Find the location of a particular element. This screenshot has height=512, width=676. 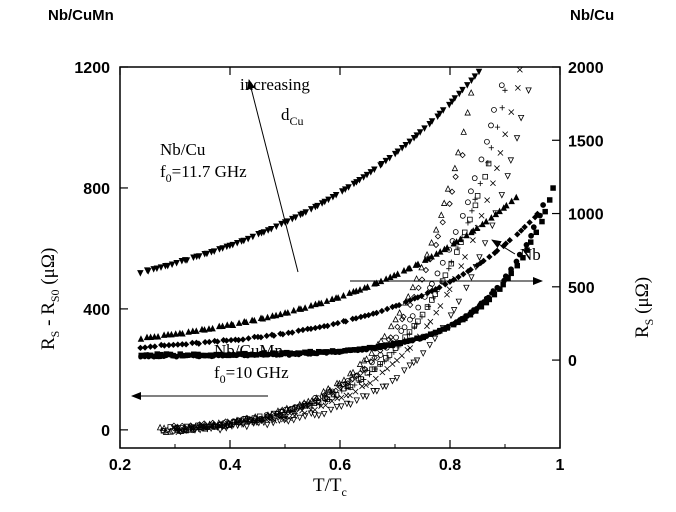

left-tick-label: 0 is located at coordinates (105, 431).